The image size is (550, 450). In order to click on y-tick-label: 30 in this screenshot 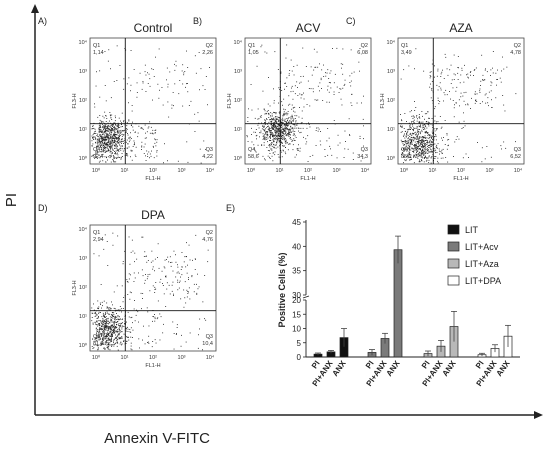, I will do `click(296, 295)`.